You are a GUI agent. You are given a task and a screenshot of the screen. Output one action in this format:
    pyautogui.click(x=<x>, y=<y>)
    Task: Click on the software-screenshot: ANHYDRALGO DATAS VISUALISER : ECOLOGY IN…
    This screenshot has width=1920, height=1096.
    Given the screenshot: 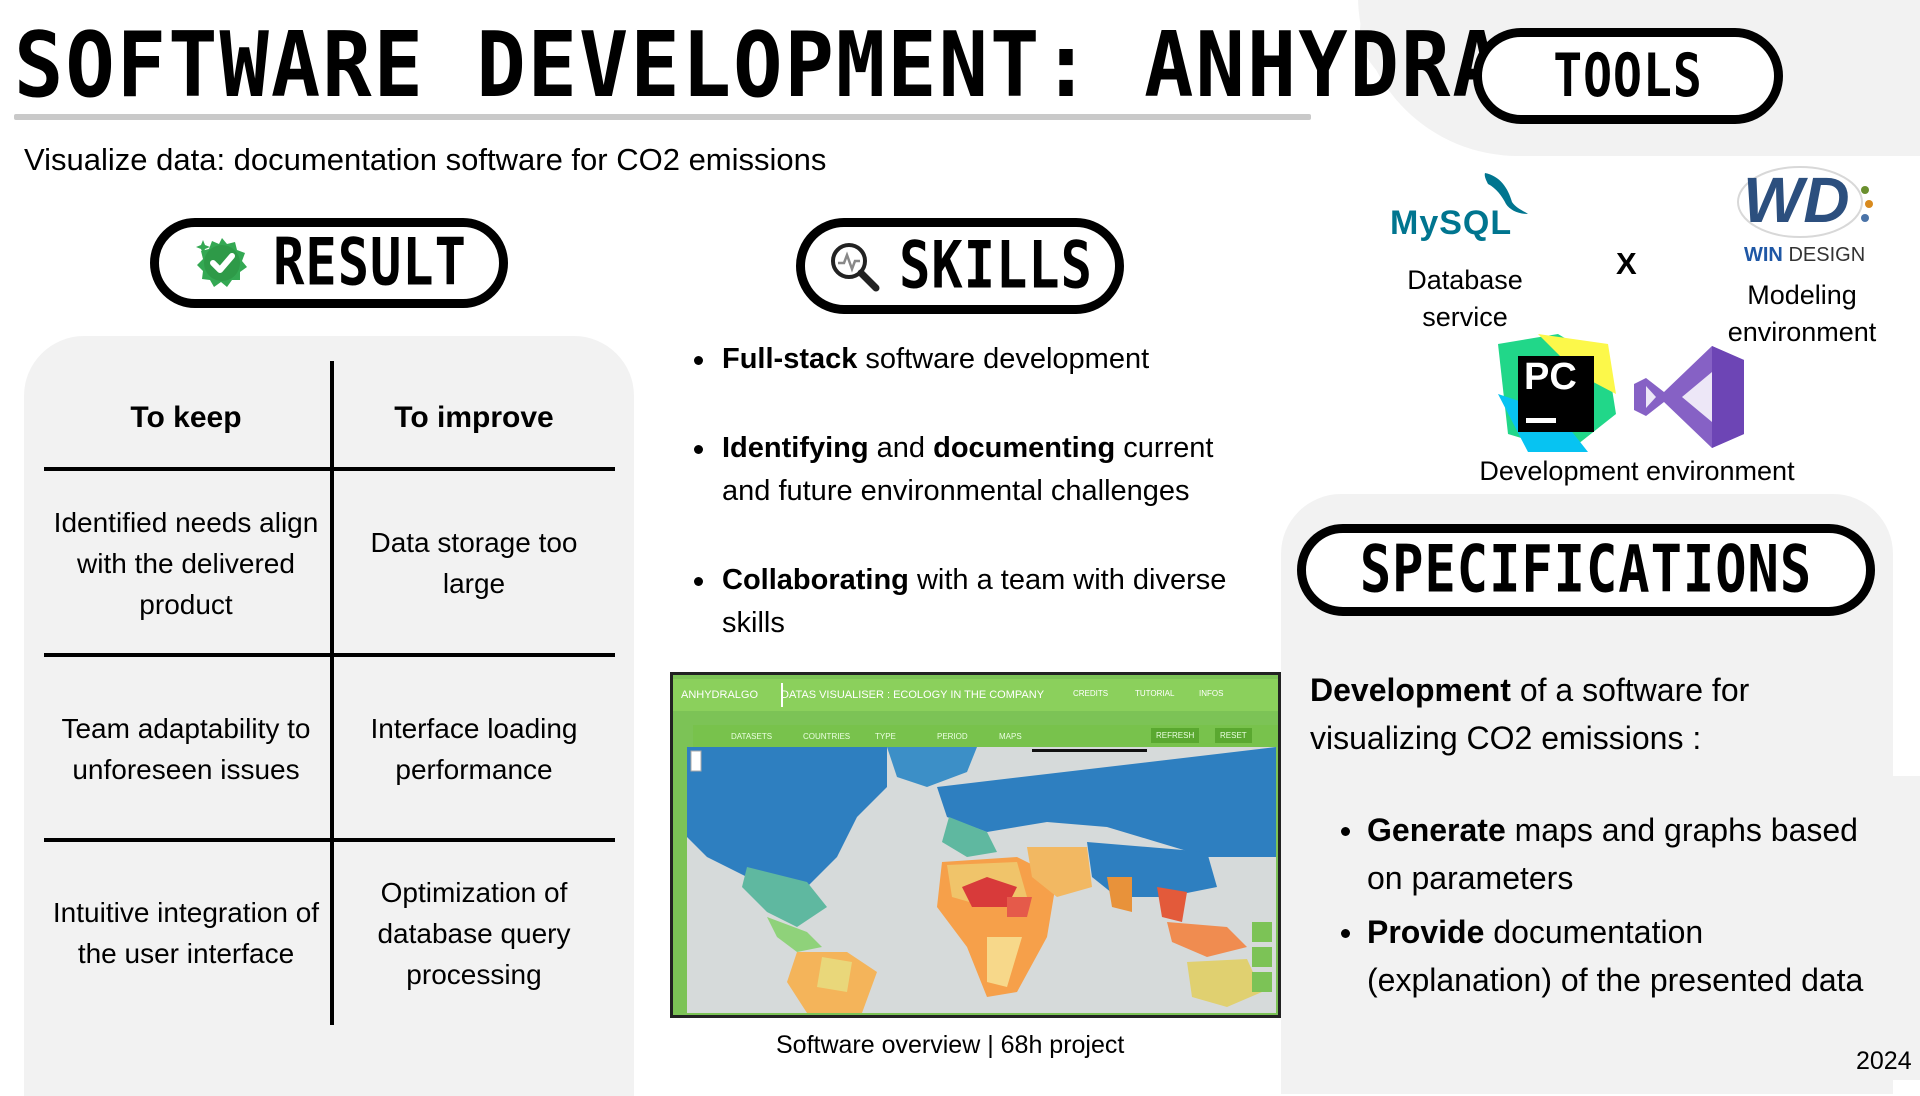 What is the action you would take?
    pyautogui.click(x=975, y=845)
    